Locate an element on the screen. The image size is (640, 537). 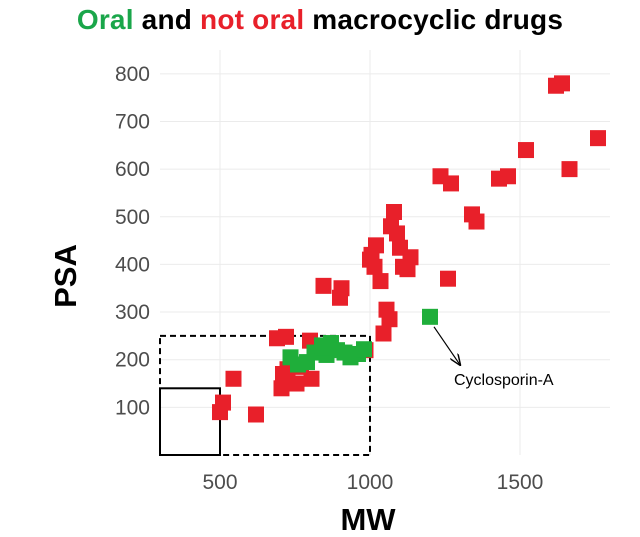
y-tick-labels: 100 200 300 400 500 600 700 800 is located at coordinates (132, 241).